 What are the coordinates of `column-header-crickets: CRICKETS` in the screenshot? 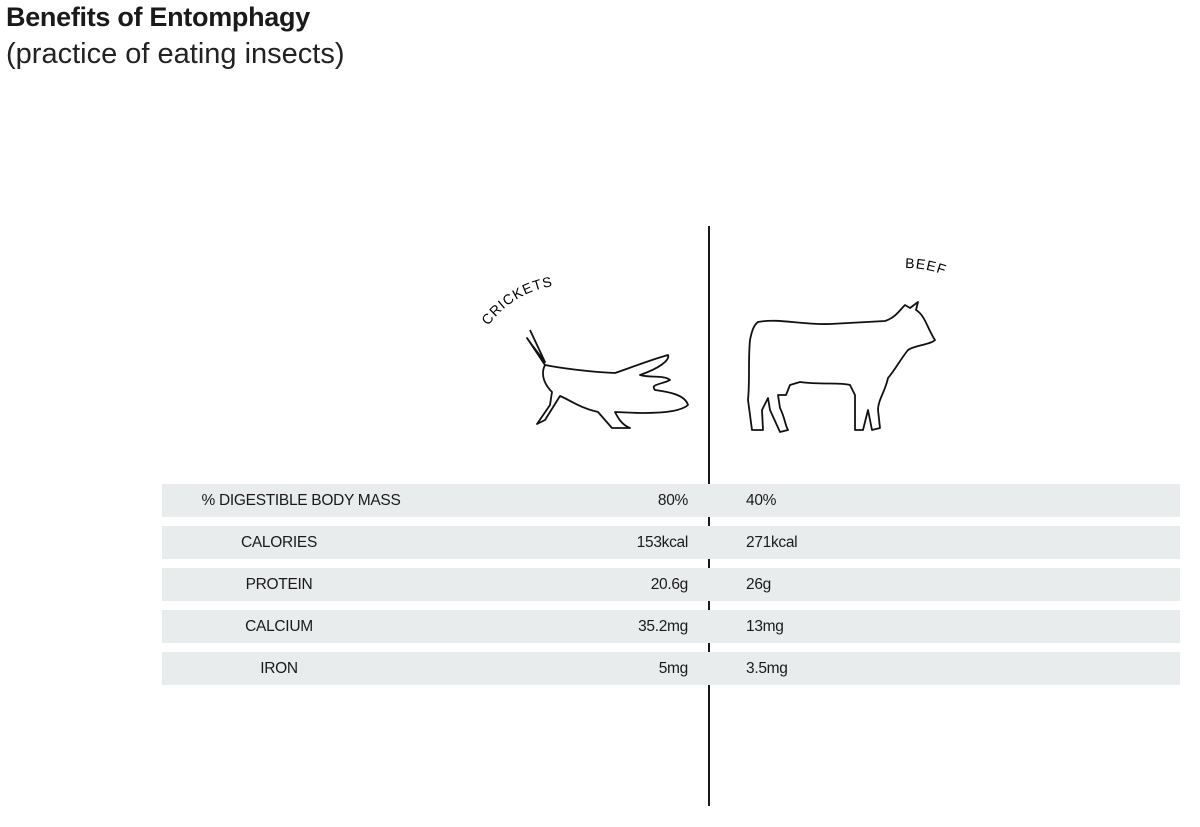 It's located at (516, 300).